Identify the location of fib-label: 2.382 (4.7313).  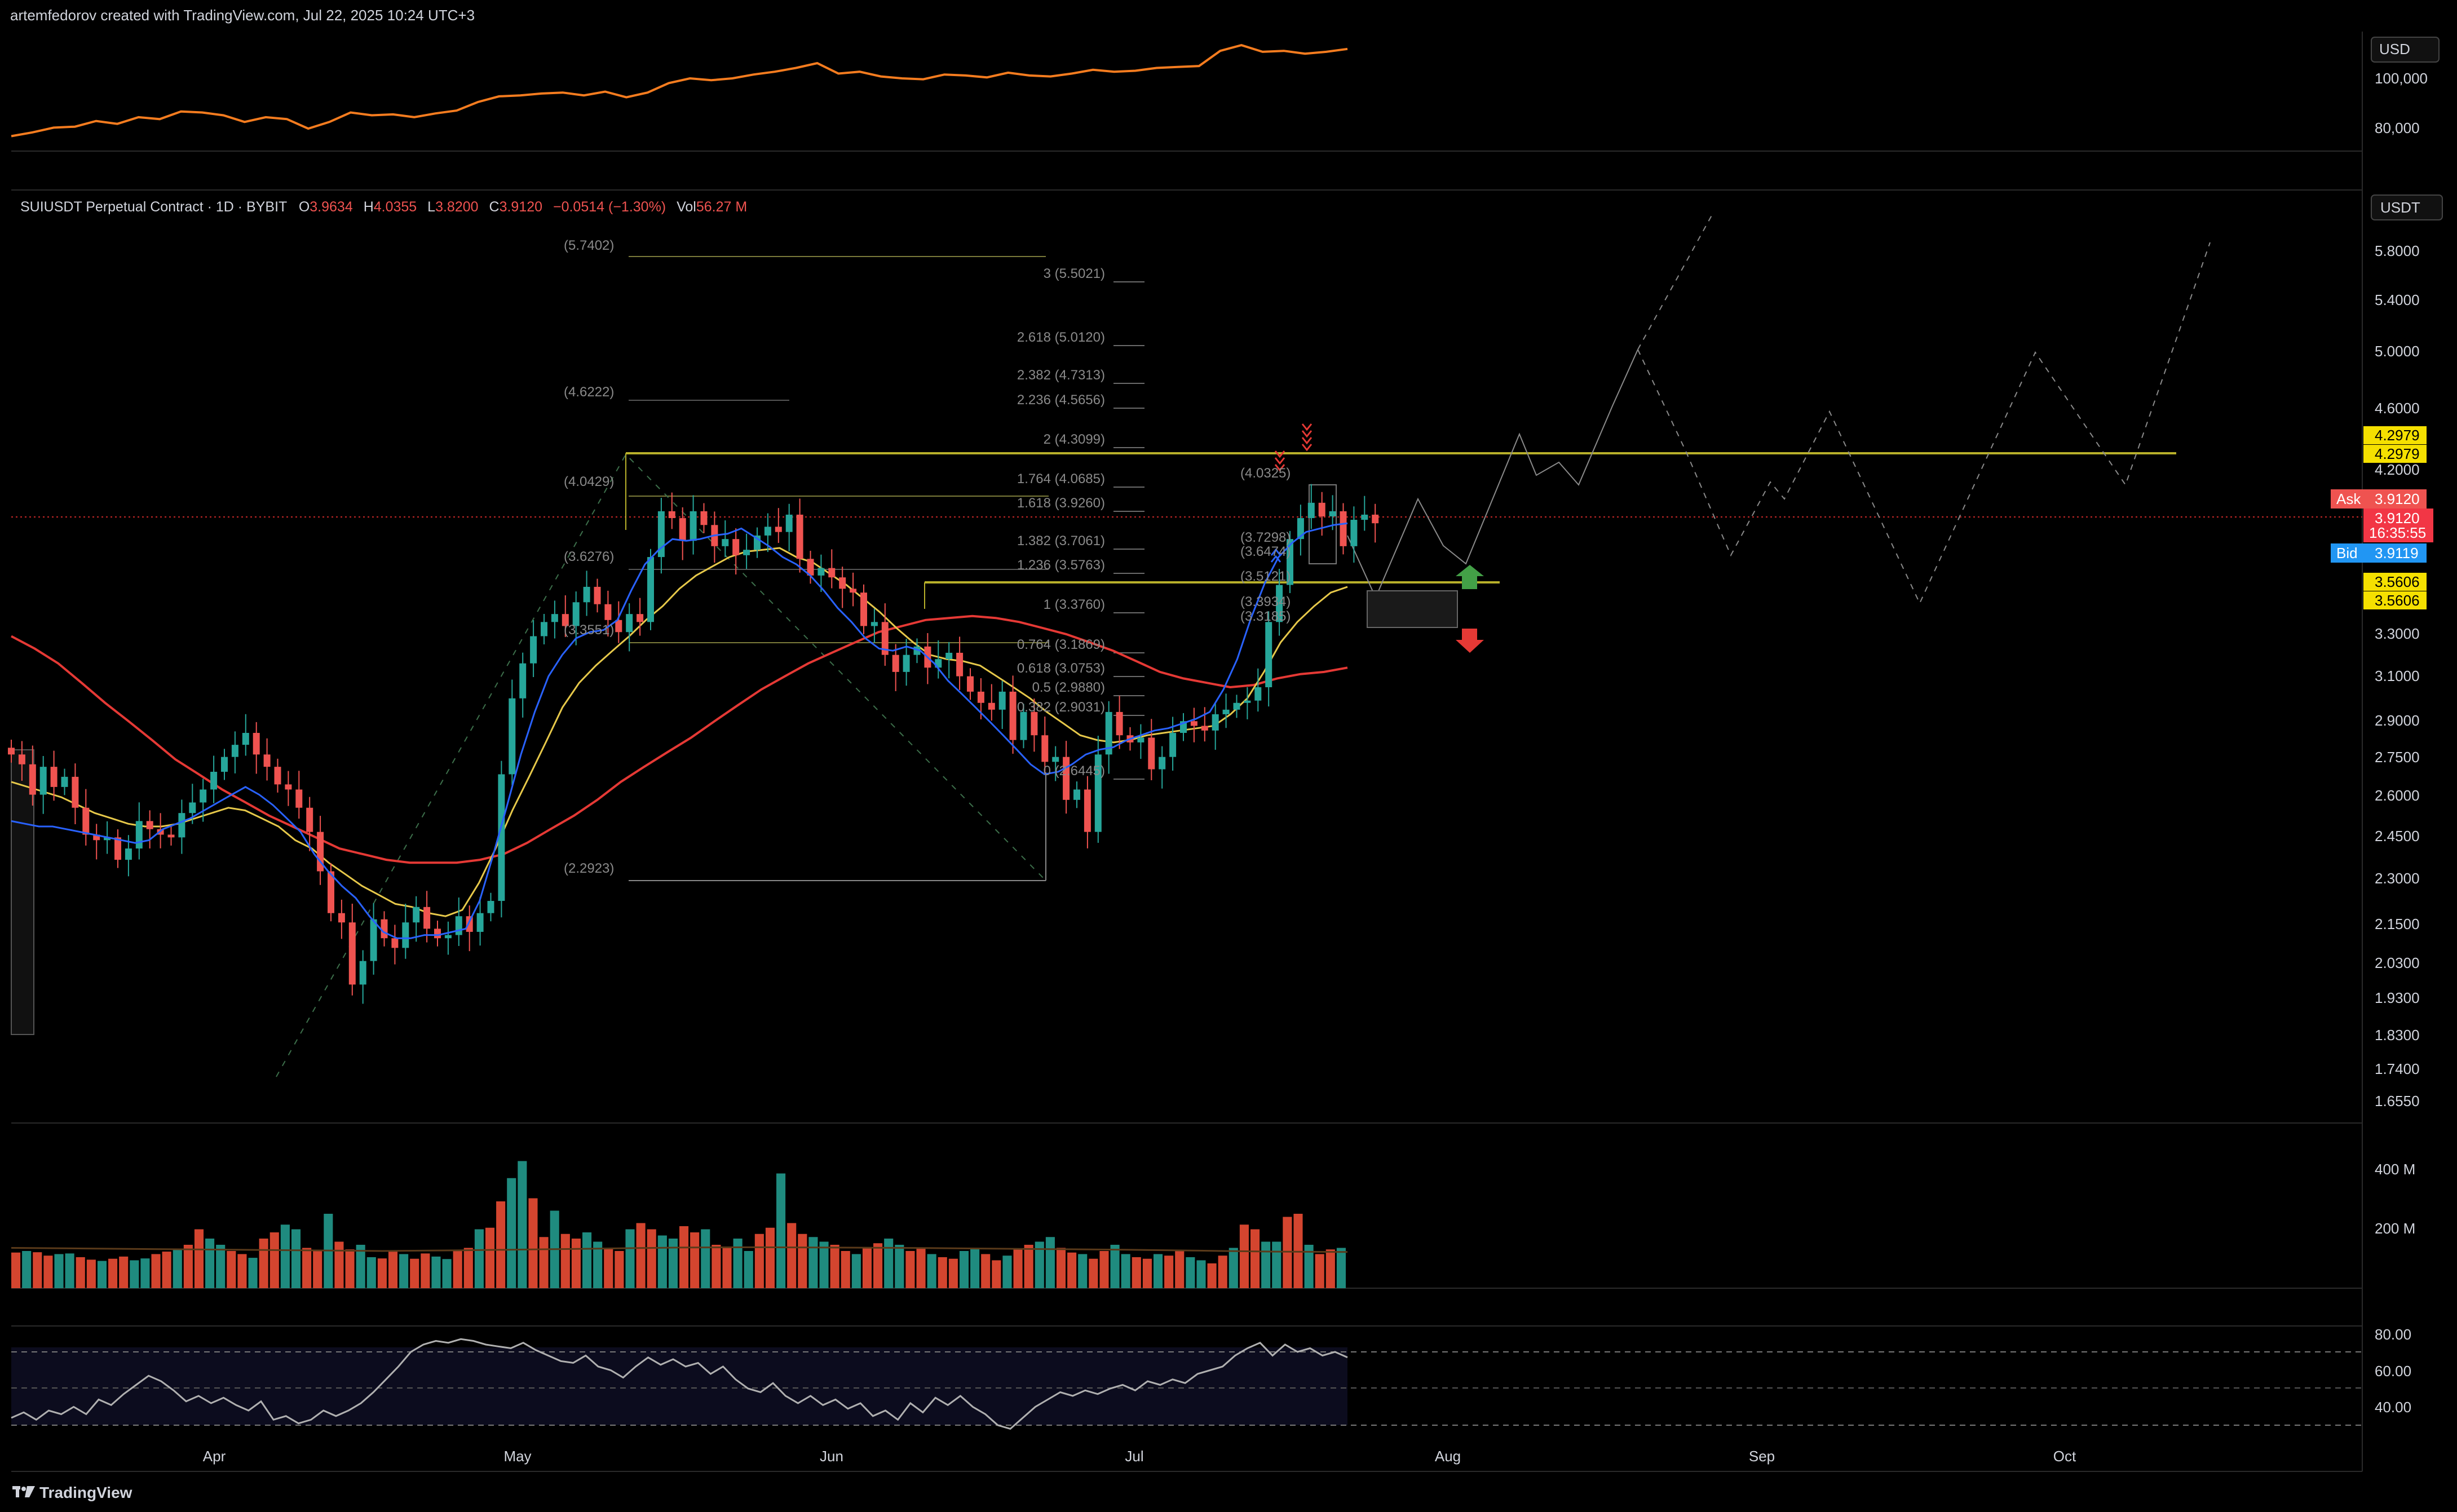
(1061, 375).